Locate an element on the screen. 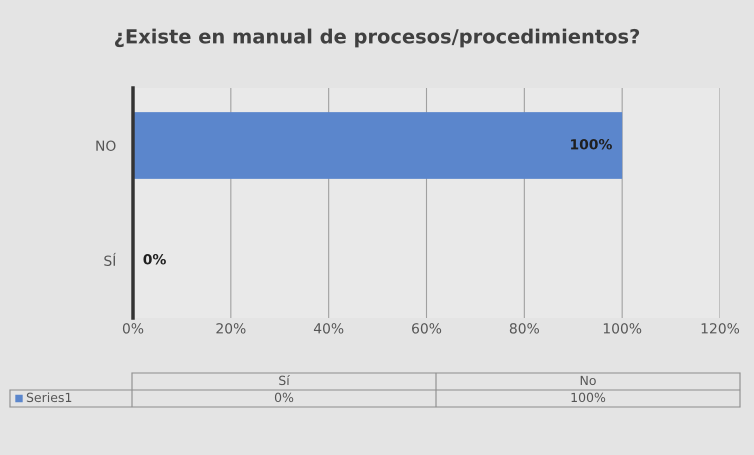 This screenshot has height=455, width=754. data-label: 0% is located at coordinates (154, 259).